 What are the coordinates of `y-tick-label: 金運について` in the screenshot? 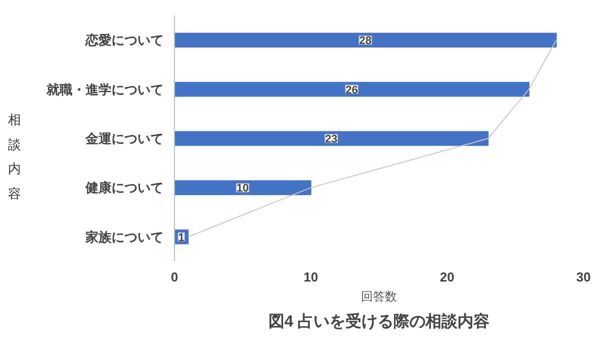 It's located at (124, 138).